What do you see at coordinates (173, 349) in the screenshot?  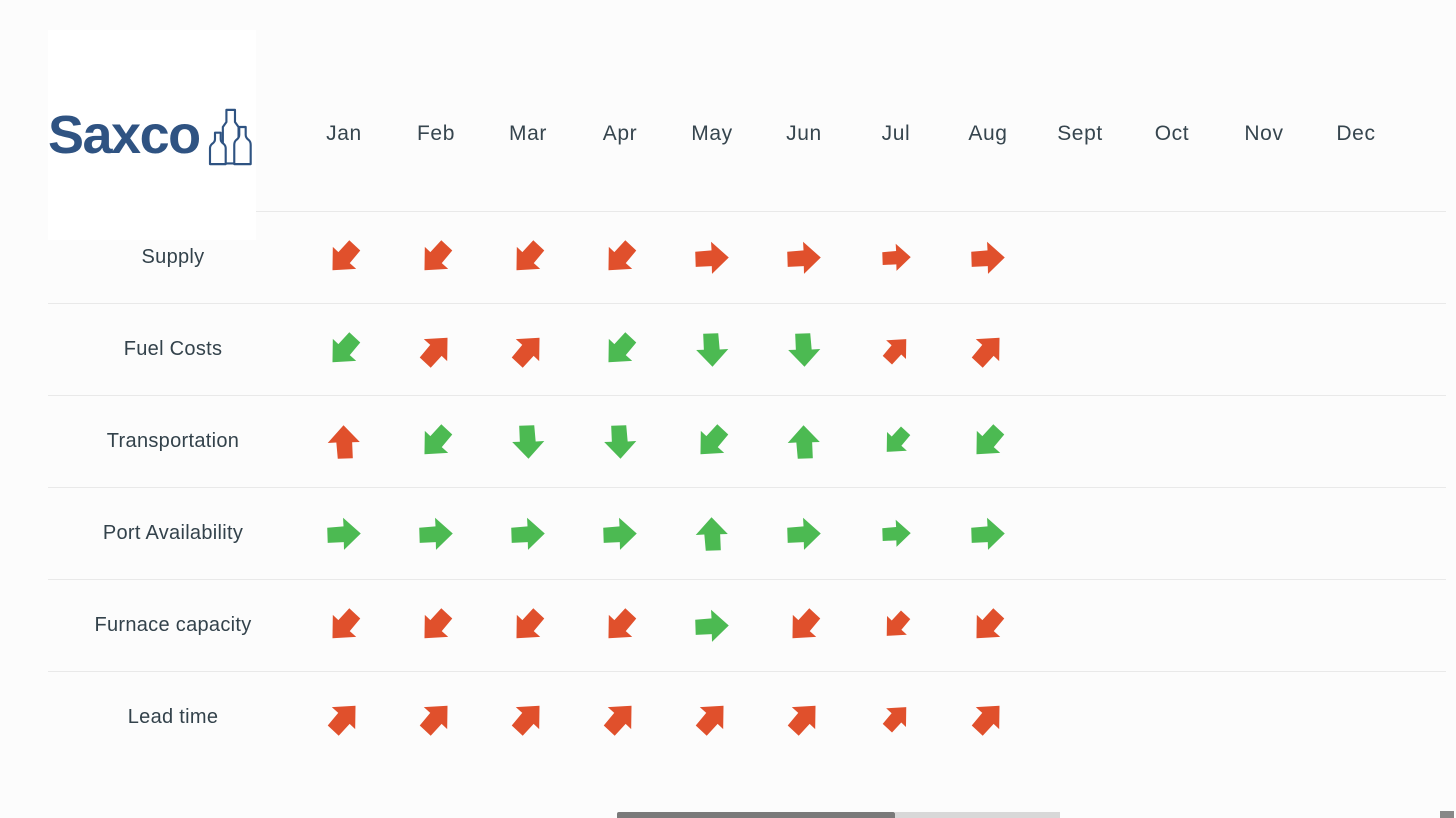 I see `row-label: Fuel Costs` at bounding box center [173, 349].